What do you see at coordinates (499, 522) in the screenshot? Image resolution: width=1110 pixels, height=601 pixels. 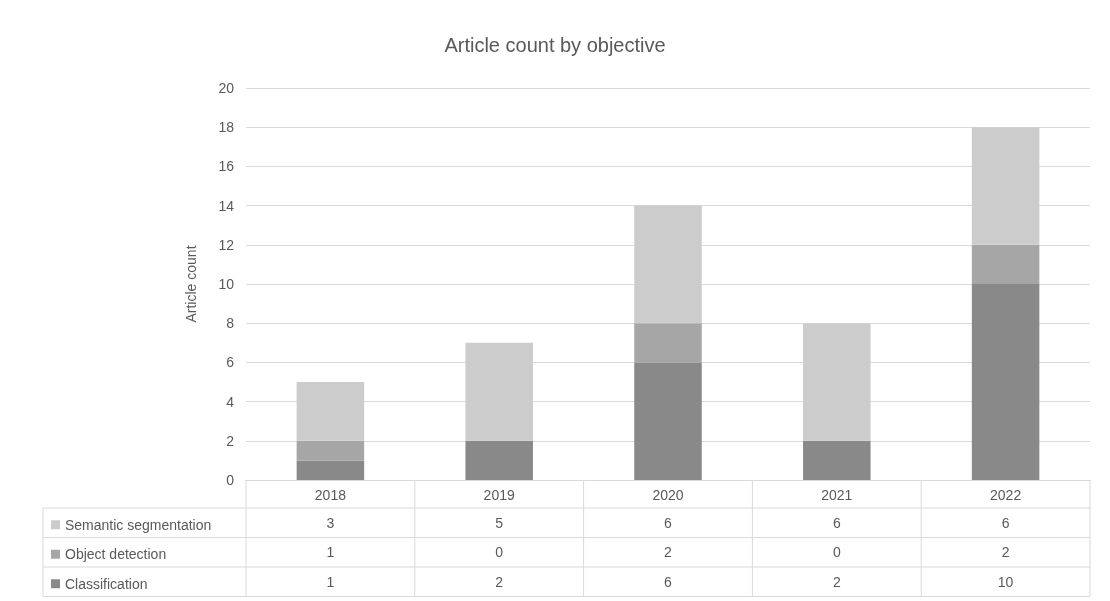 I see `data-label: 5` at bounding box center [499, 522].